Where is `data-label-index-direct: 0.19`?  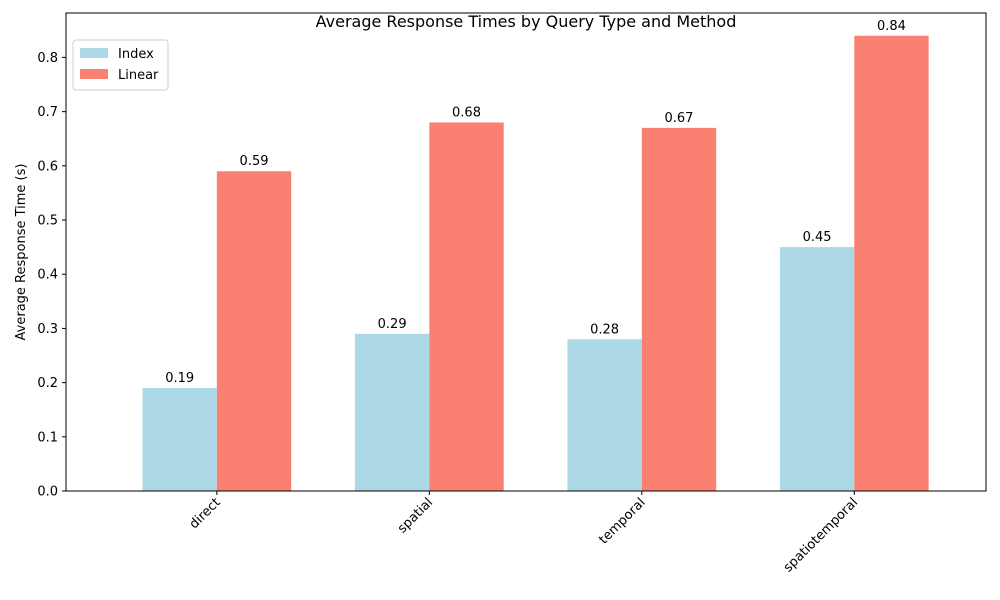
data-label-index-direct: 0.19 is located at coordinates (179, 378).